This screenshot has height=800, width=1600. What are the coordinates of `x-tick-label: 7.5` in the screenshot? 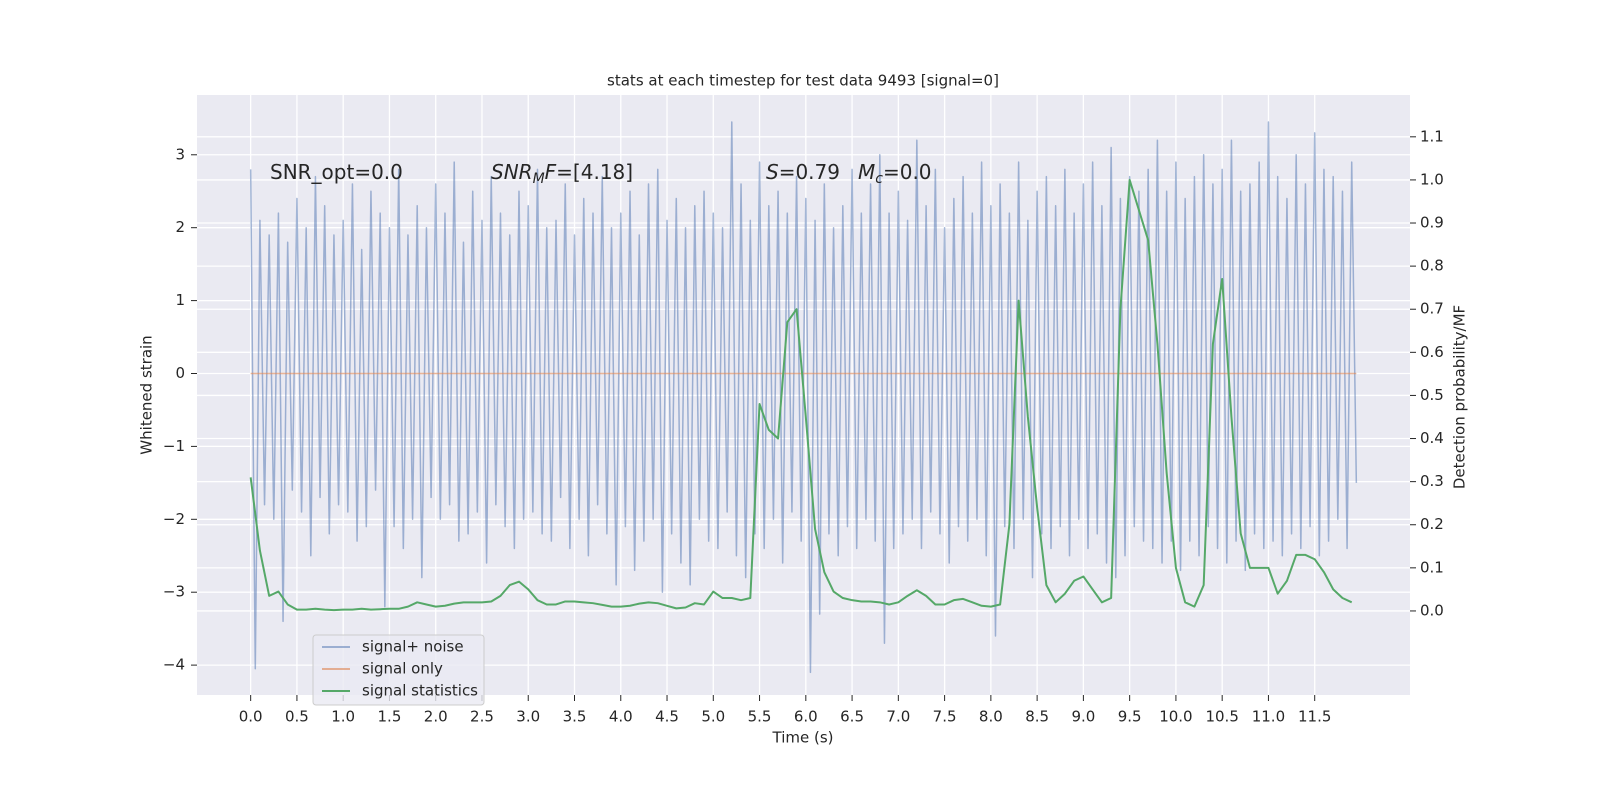 It's located at (945, 717).